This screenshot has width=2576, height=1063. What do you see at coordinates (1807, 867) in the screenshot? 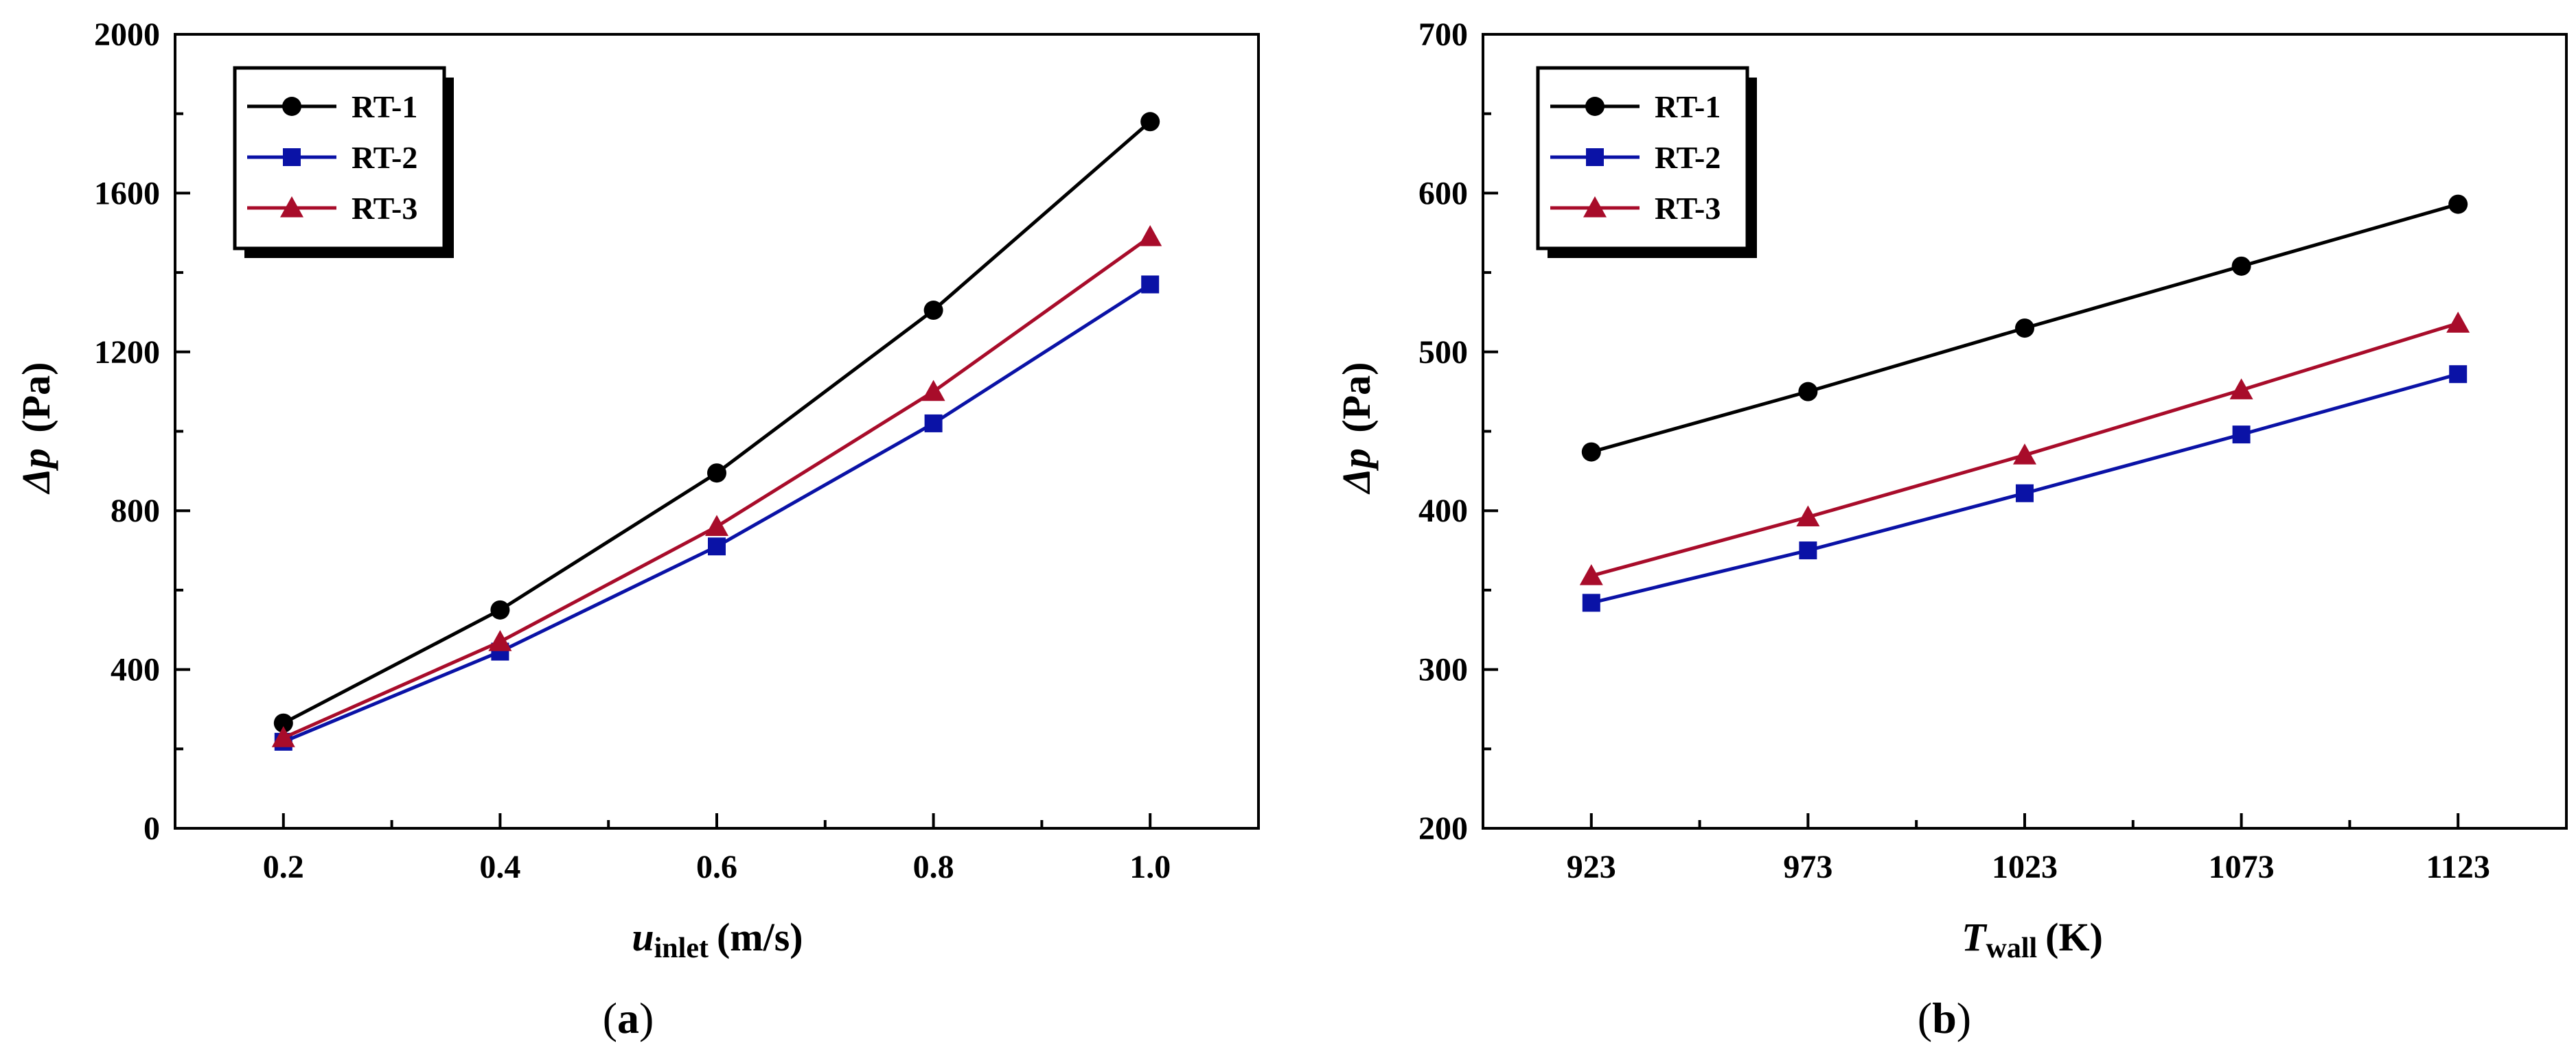
I see `x-tick-label: 973` at bounding box center [1807, 867].